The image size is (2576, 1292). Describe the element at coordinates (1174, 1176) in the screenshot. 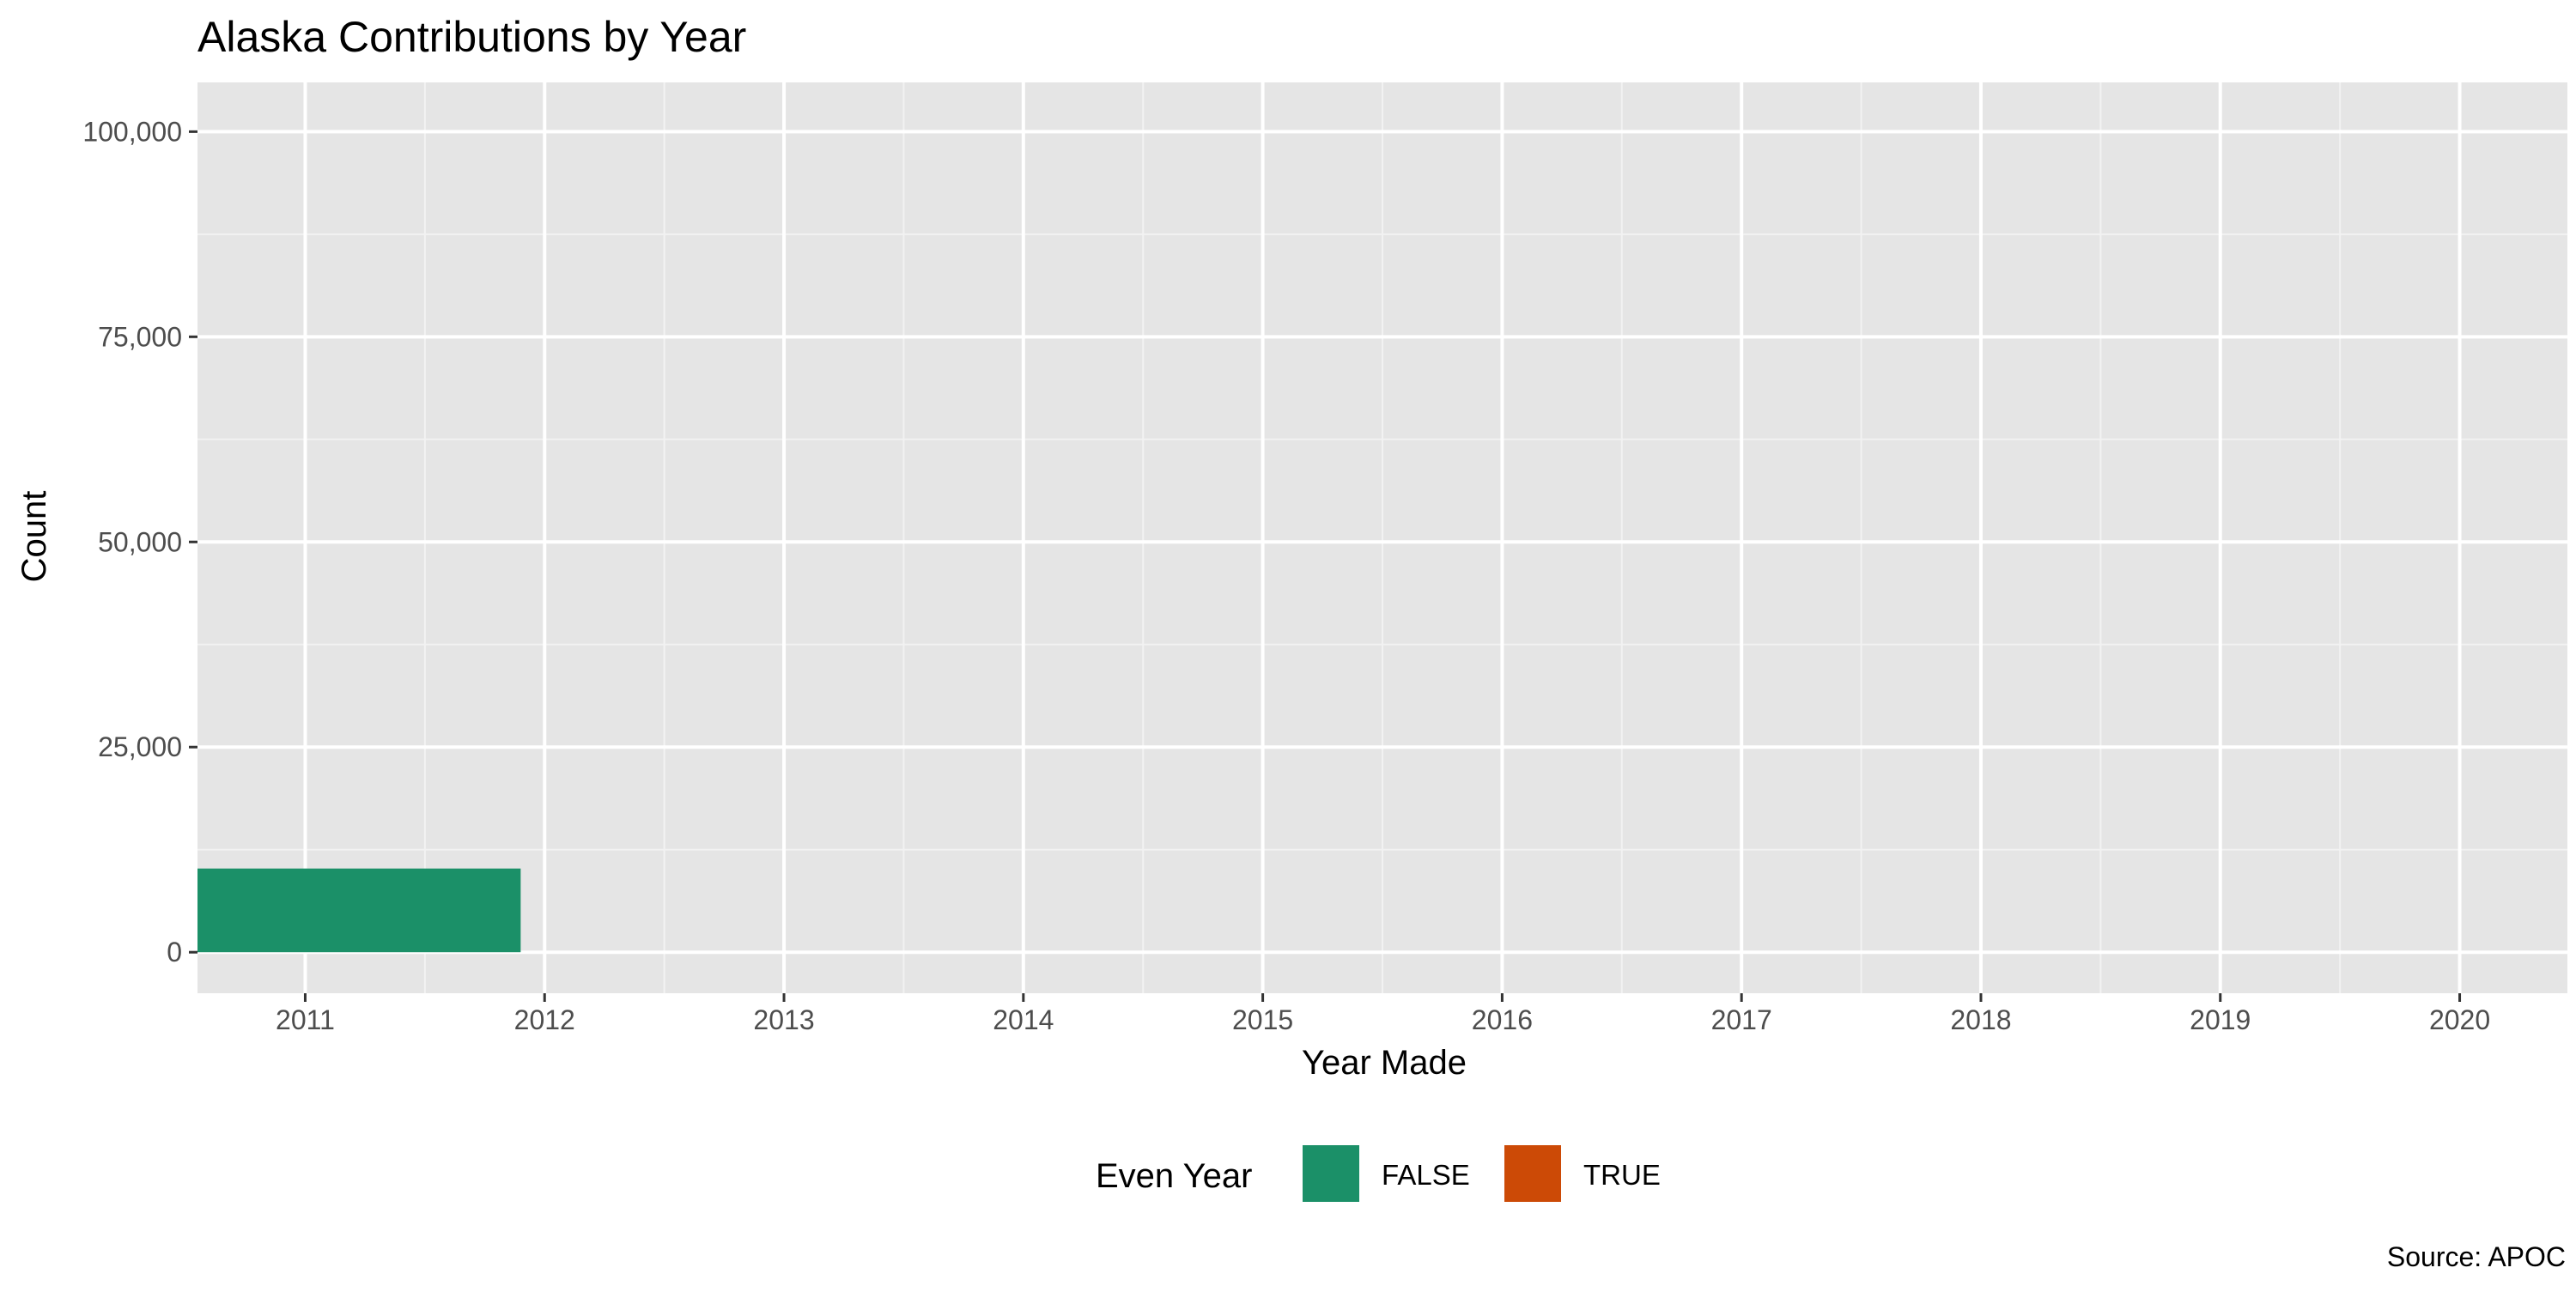

I see `legend-title: Even Year` at that location.